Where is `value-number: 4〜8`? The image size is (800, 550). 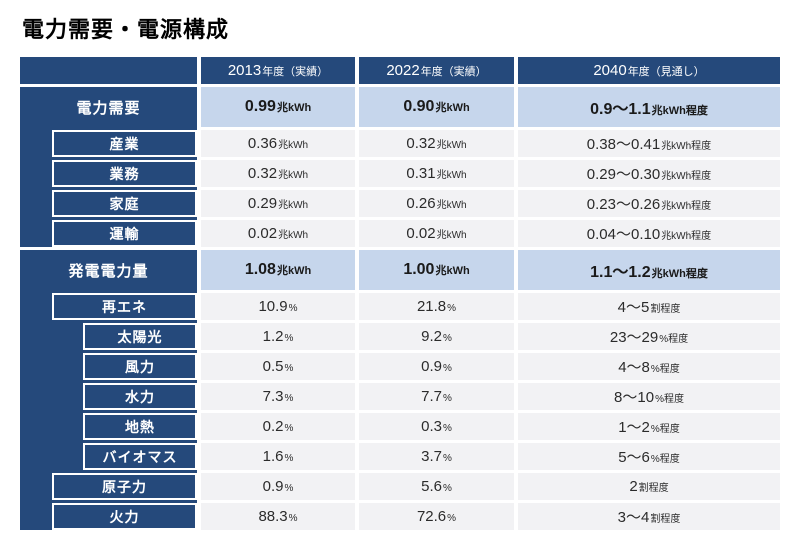 value-number: 4〜8 is located at coordinates (634, 367).